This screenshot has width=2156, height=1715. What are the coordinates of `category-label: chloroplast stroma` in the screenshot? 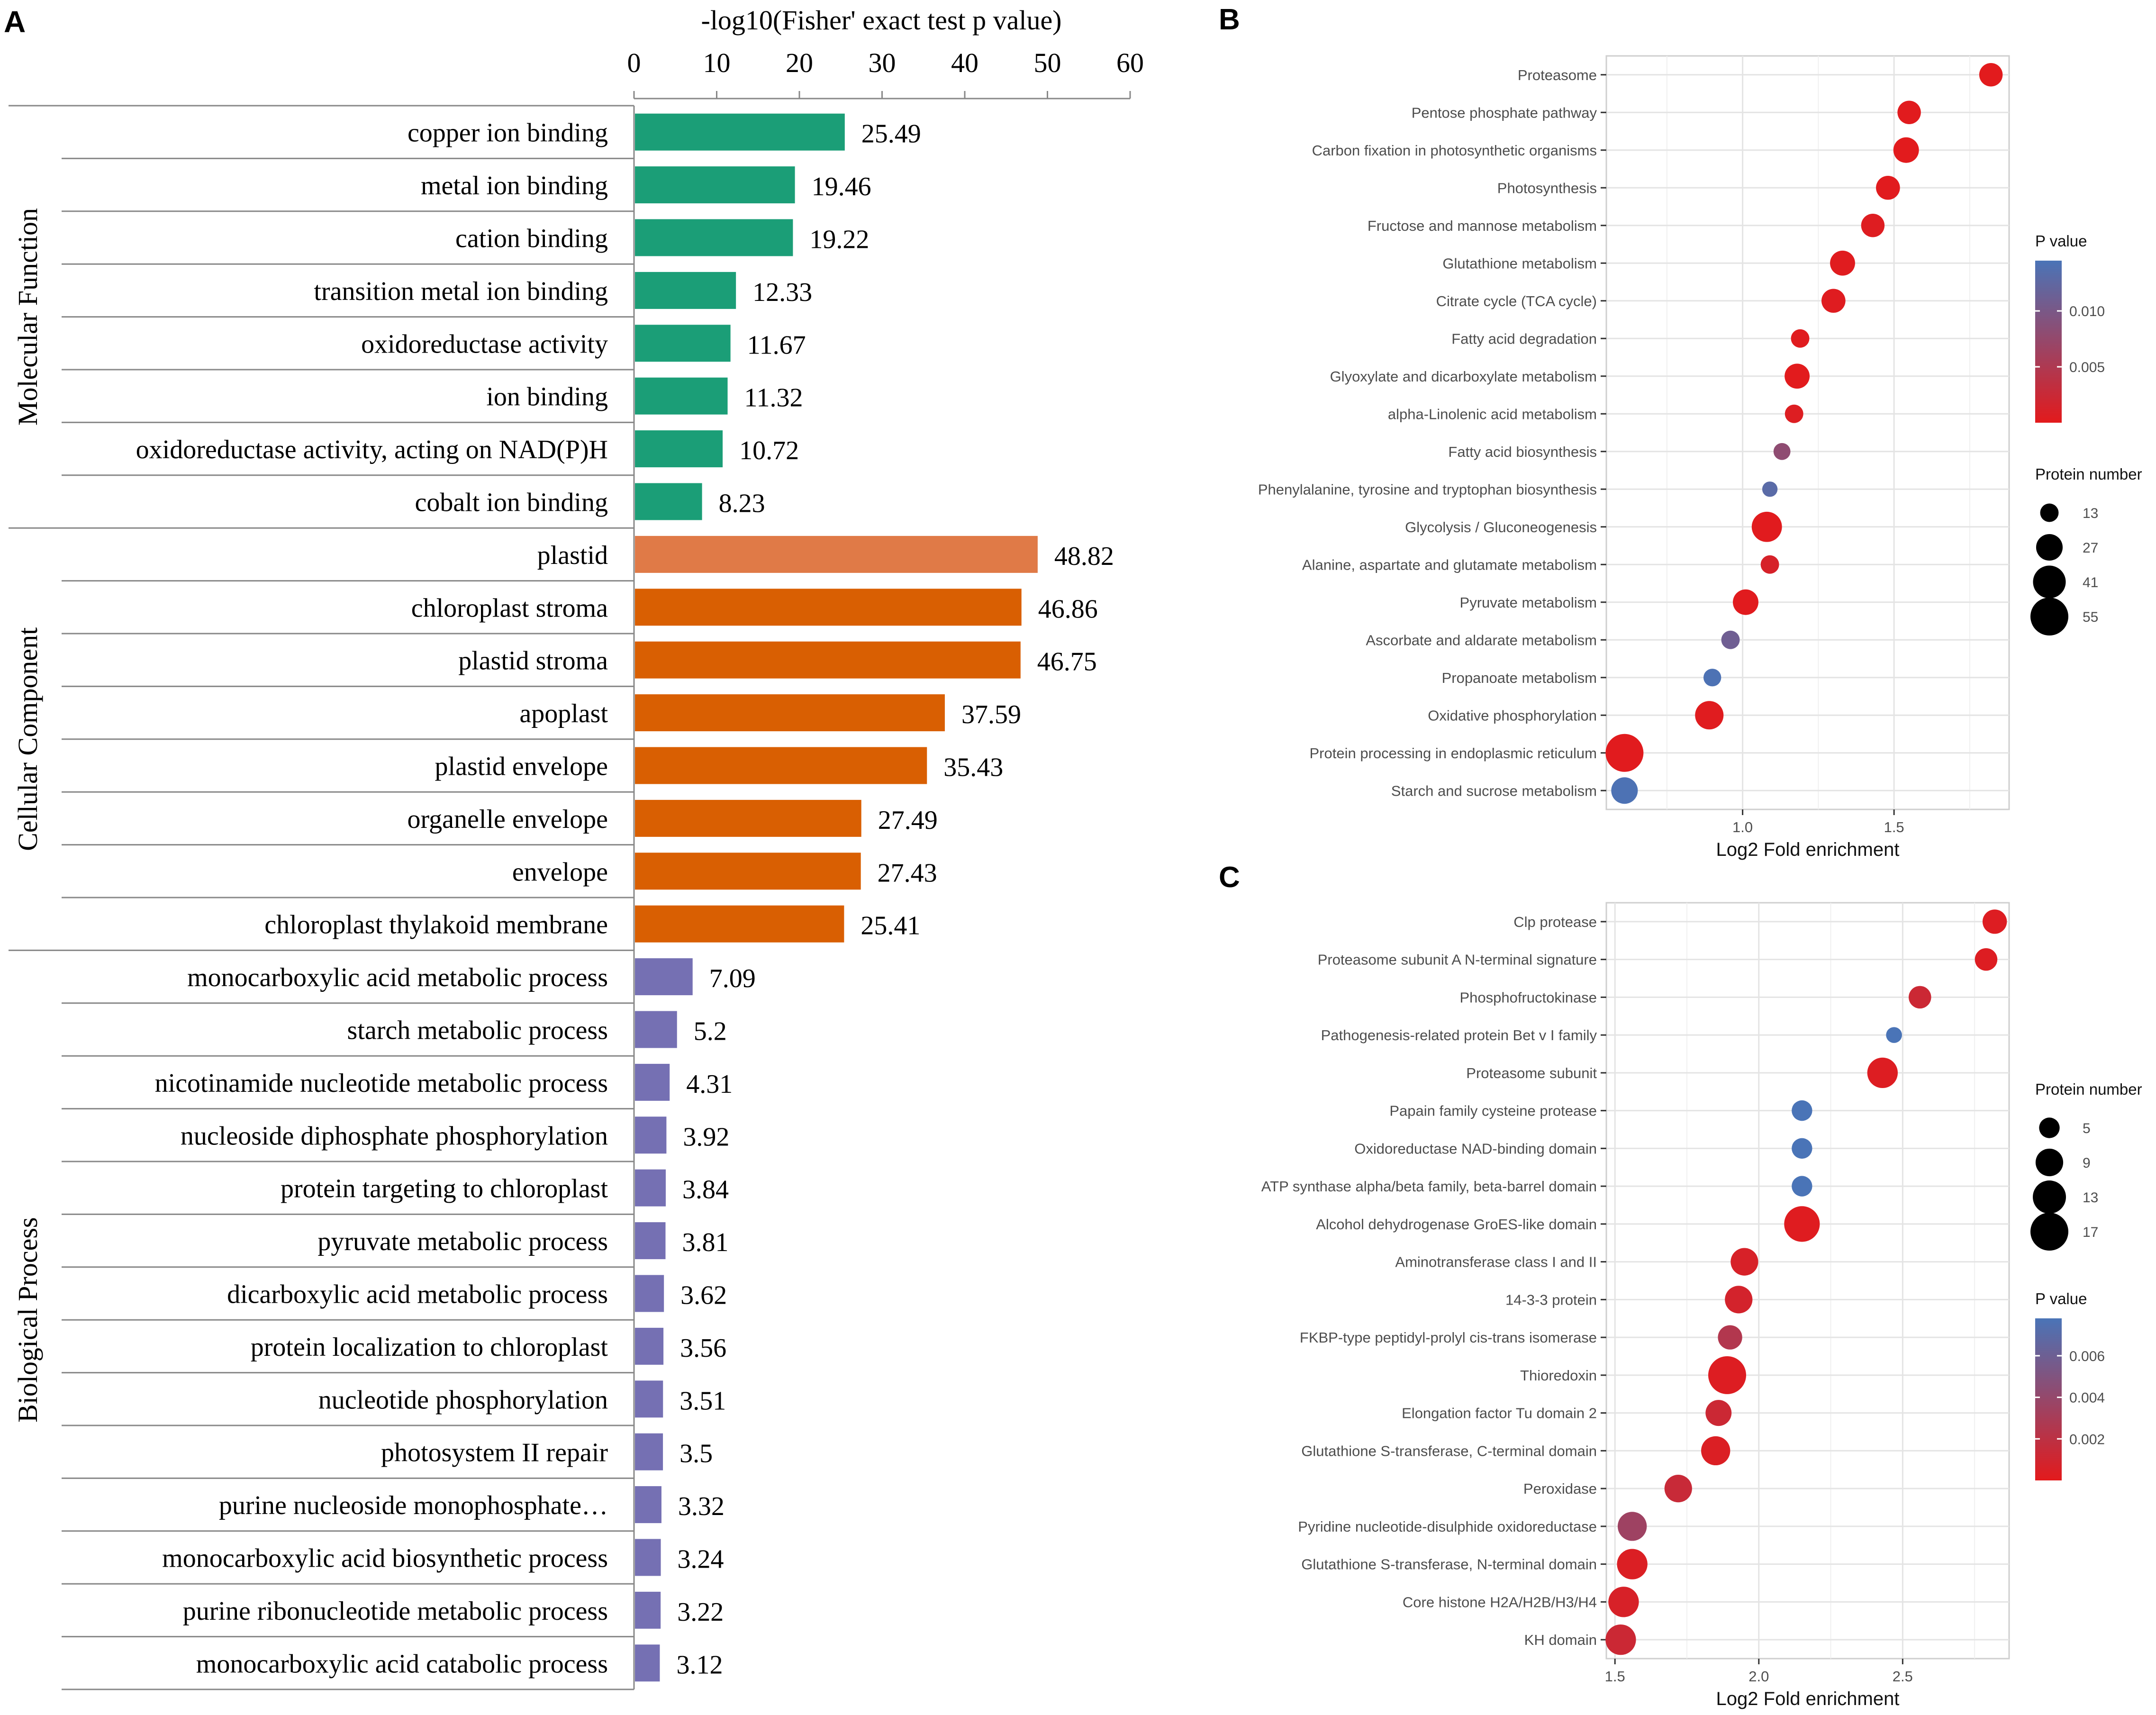 It's located at (510, 608).